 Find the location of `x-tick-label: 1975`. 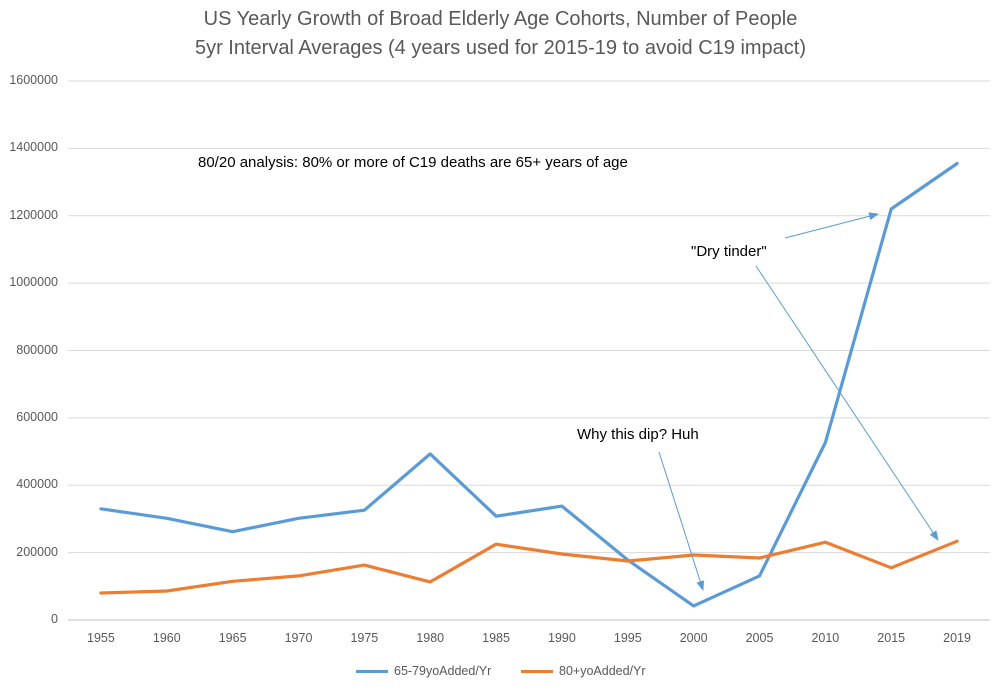

x-tick-label: 1975 is located at coordinates (364, 638).